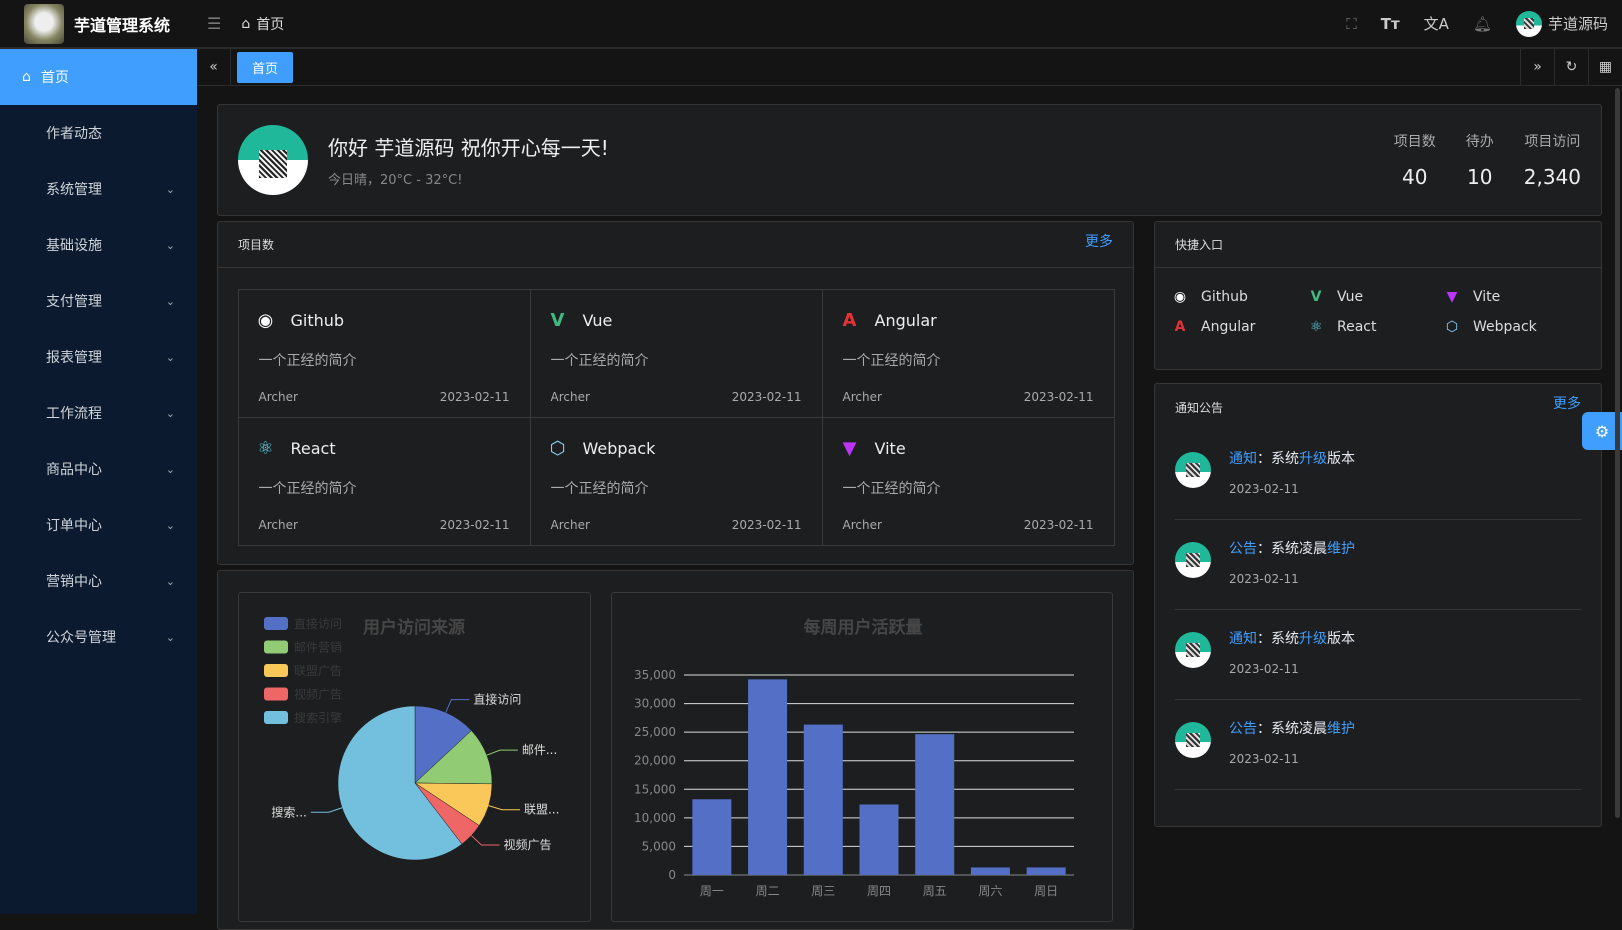 This screenshot has height=930, width=1622. I want to click on avatar, so click(1193, 740).